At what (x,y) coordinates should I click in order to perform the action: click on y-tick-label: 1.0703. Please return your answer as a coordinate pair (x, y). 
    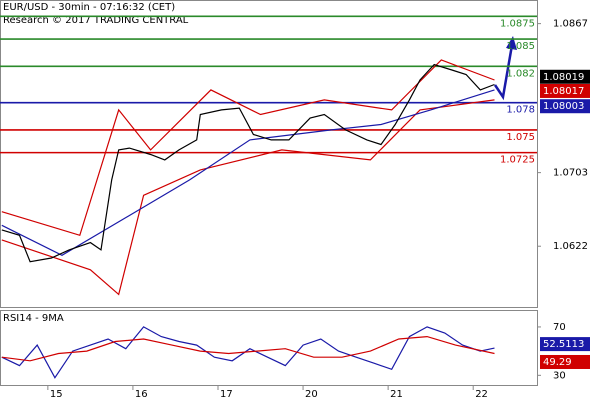
    Looking at the image, I should click on (570, 173).